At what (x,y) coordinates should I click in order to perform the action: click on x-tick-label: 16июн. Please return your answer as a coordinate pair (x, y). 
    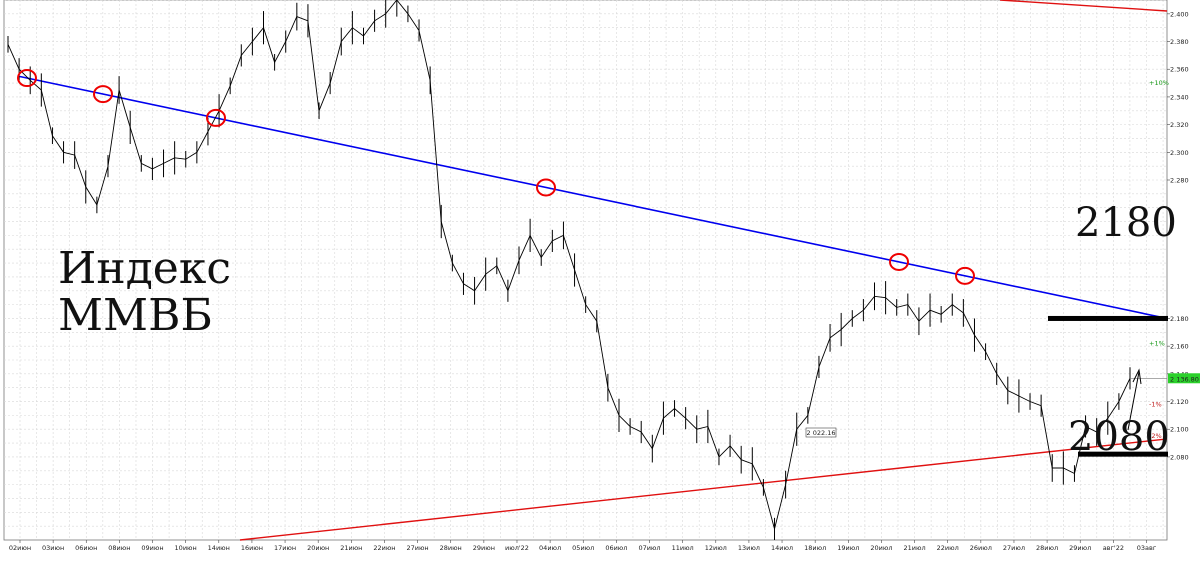
    Looking at the image, I should click on (252, 548).